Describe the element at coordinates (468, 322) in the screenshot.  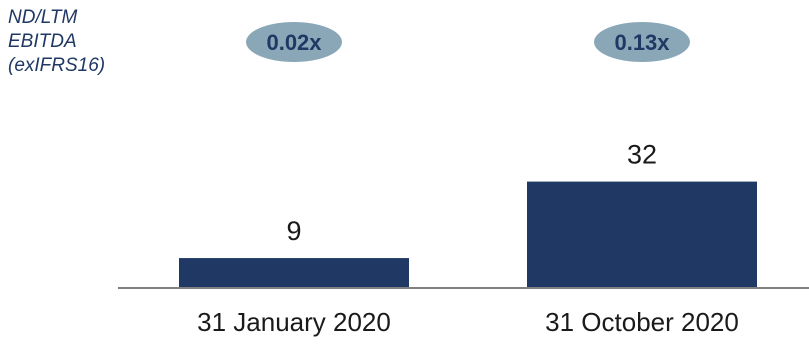
I see `x-axis-tick-labels: 31 January 2020 31 October 2020` at that location.